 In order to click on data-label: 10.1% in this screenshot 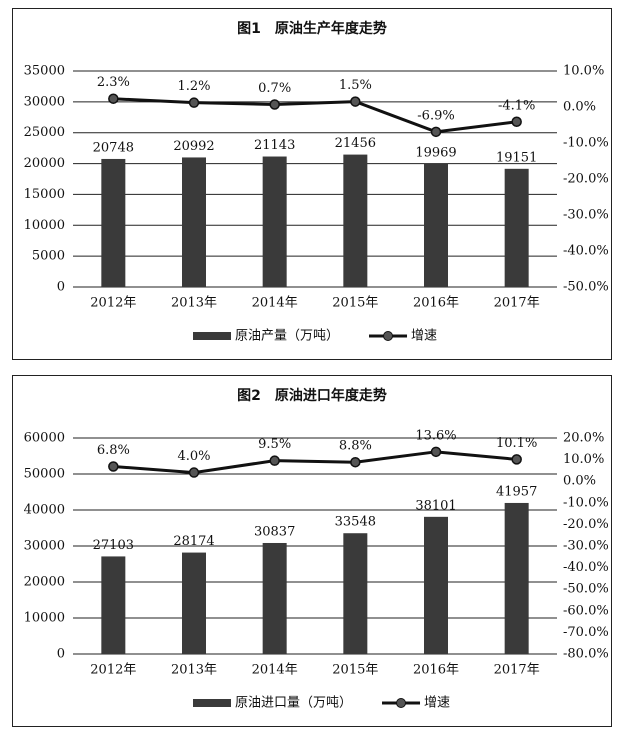, I will do `click(516, 443)`.